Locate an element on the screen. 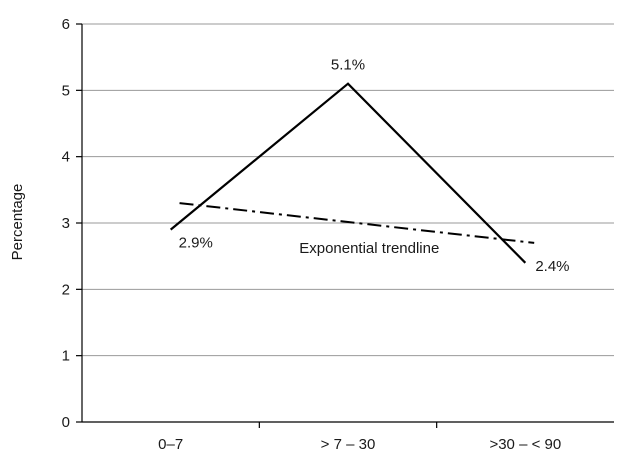 The height and width of the screenshot is (463, 625). data-label: 2.9% is located at coordinates (196, 243).